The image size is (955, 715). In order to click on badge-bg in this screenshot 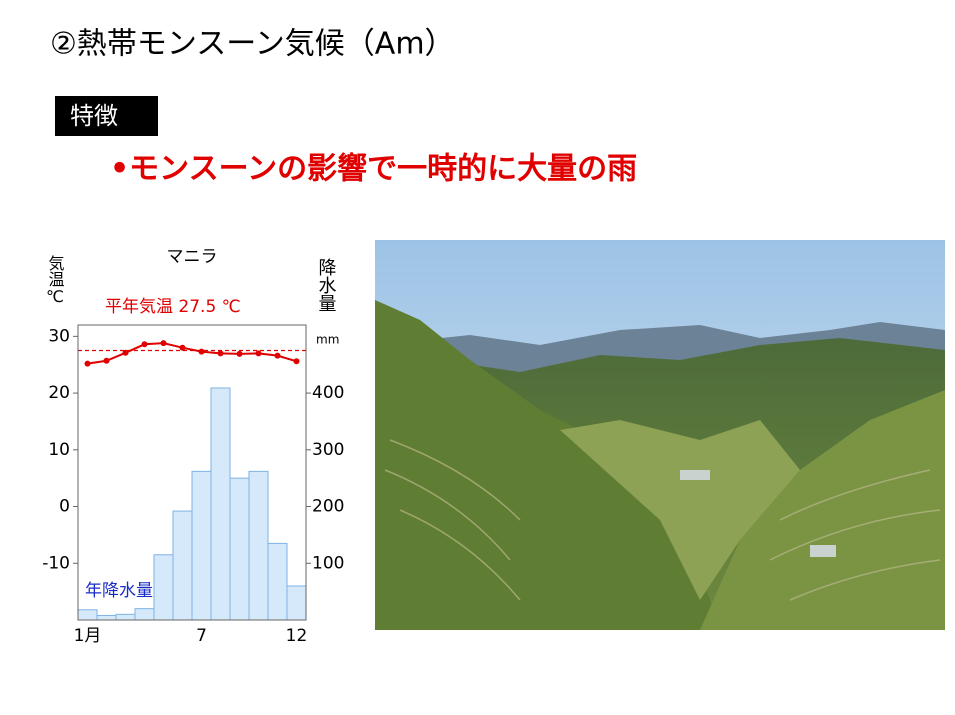, I will do `click(106, 116)`.